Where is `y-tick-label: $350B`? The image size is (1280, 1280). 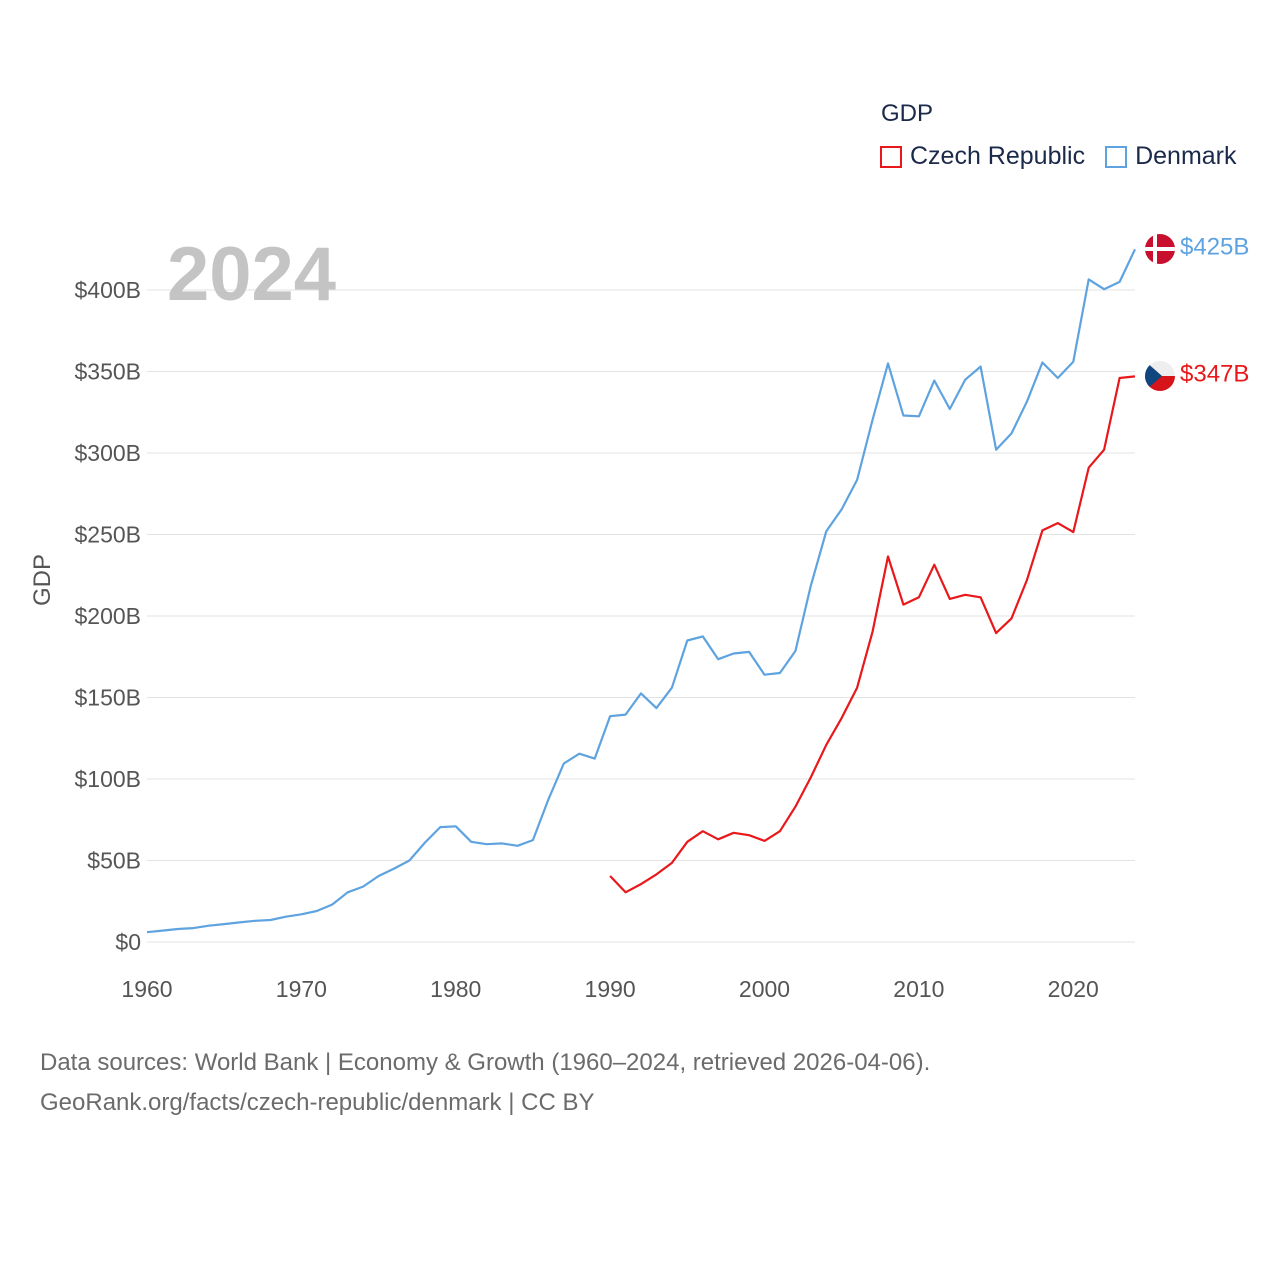
y-tick-label: $350B is located at coordinates (107, 372).